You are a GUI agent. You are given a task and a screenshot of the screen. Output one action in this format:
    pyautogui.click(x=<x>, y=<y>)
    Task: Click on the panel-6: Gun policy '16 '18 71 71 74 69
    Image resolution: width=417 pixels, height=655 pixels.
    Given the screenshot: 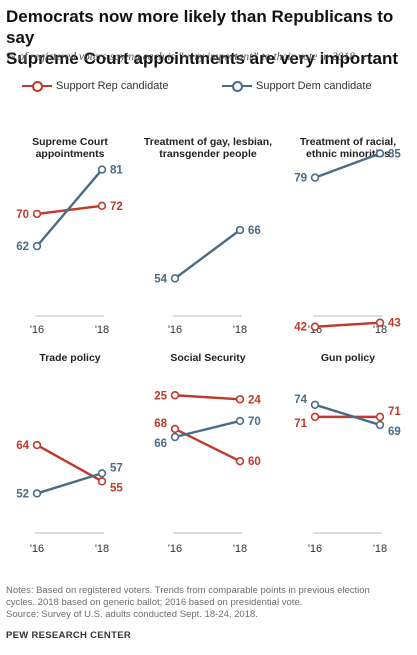 What is the action you would take?
    pyautogui.click(x=347, y=453)
    